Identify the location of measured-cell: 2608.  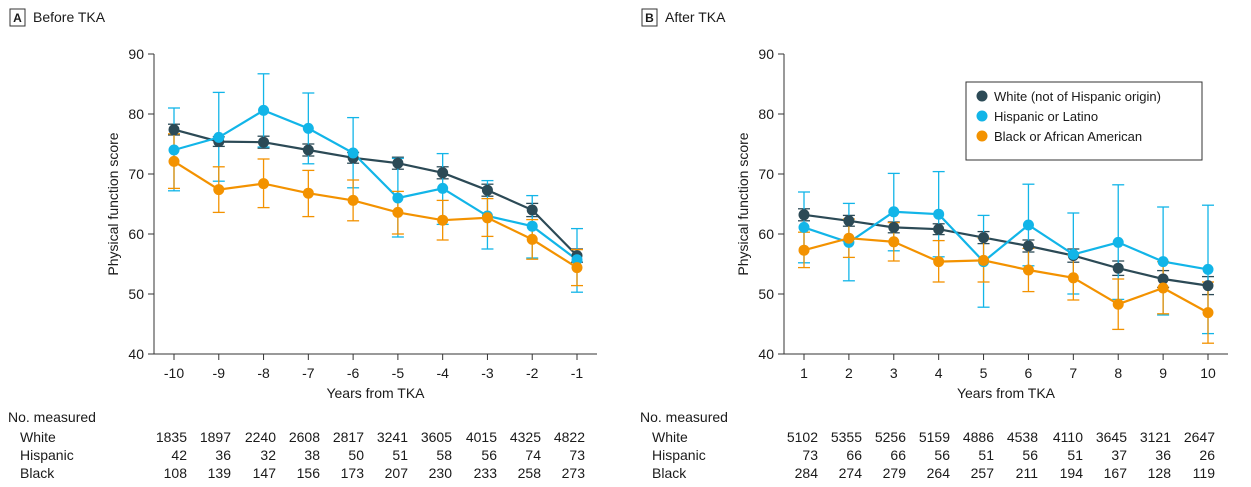
(304, 437).